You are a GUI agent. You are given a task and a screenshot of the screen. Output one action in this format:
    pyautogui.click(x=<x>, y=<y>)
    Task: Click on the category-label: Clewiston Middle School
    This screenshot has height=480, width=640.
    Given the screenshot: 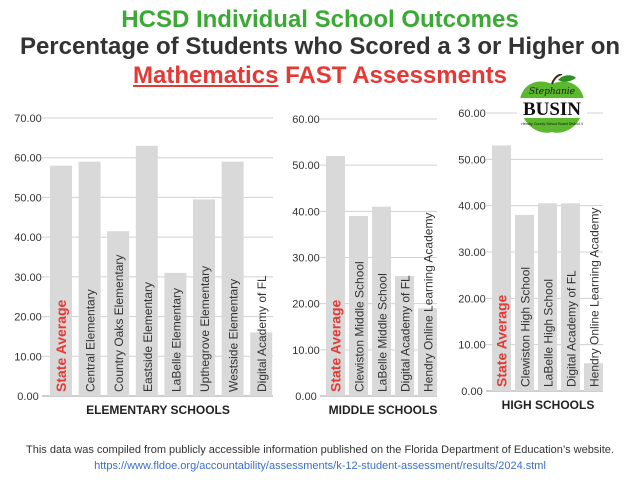 What is the action you would take?
    pyautogui.click(x=360, y=326)
    